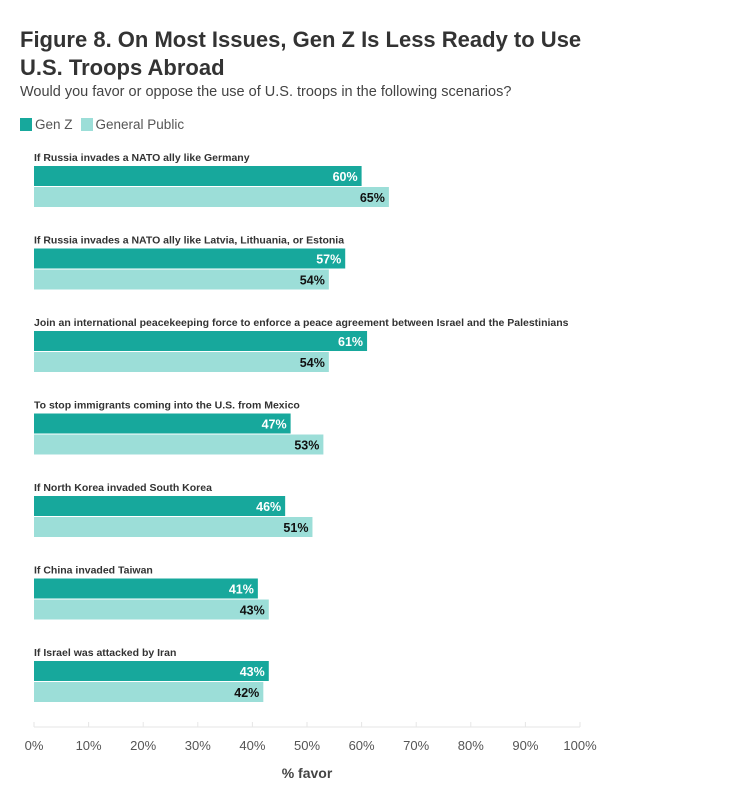 This screenshot has width=737, height=793. I want to click on x-tick-label: 90%, so click(525, 745).